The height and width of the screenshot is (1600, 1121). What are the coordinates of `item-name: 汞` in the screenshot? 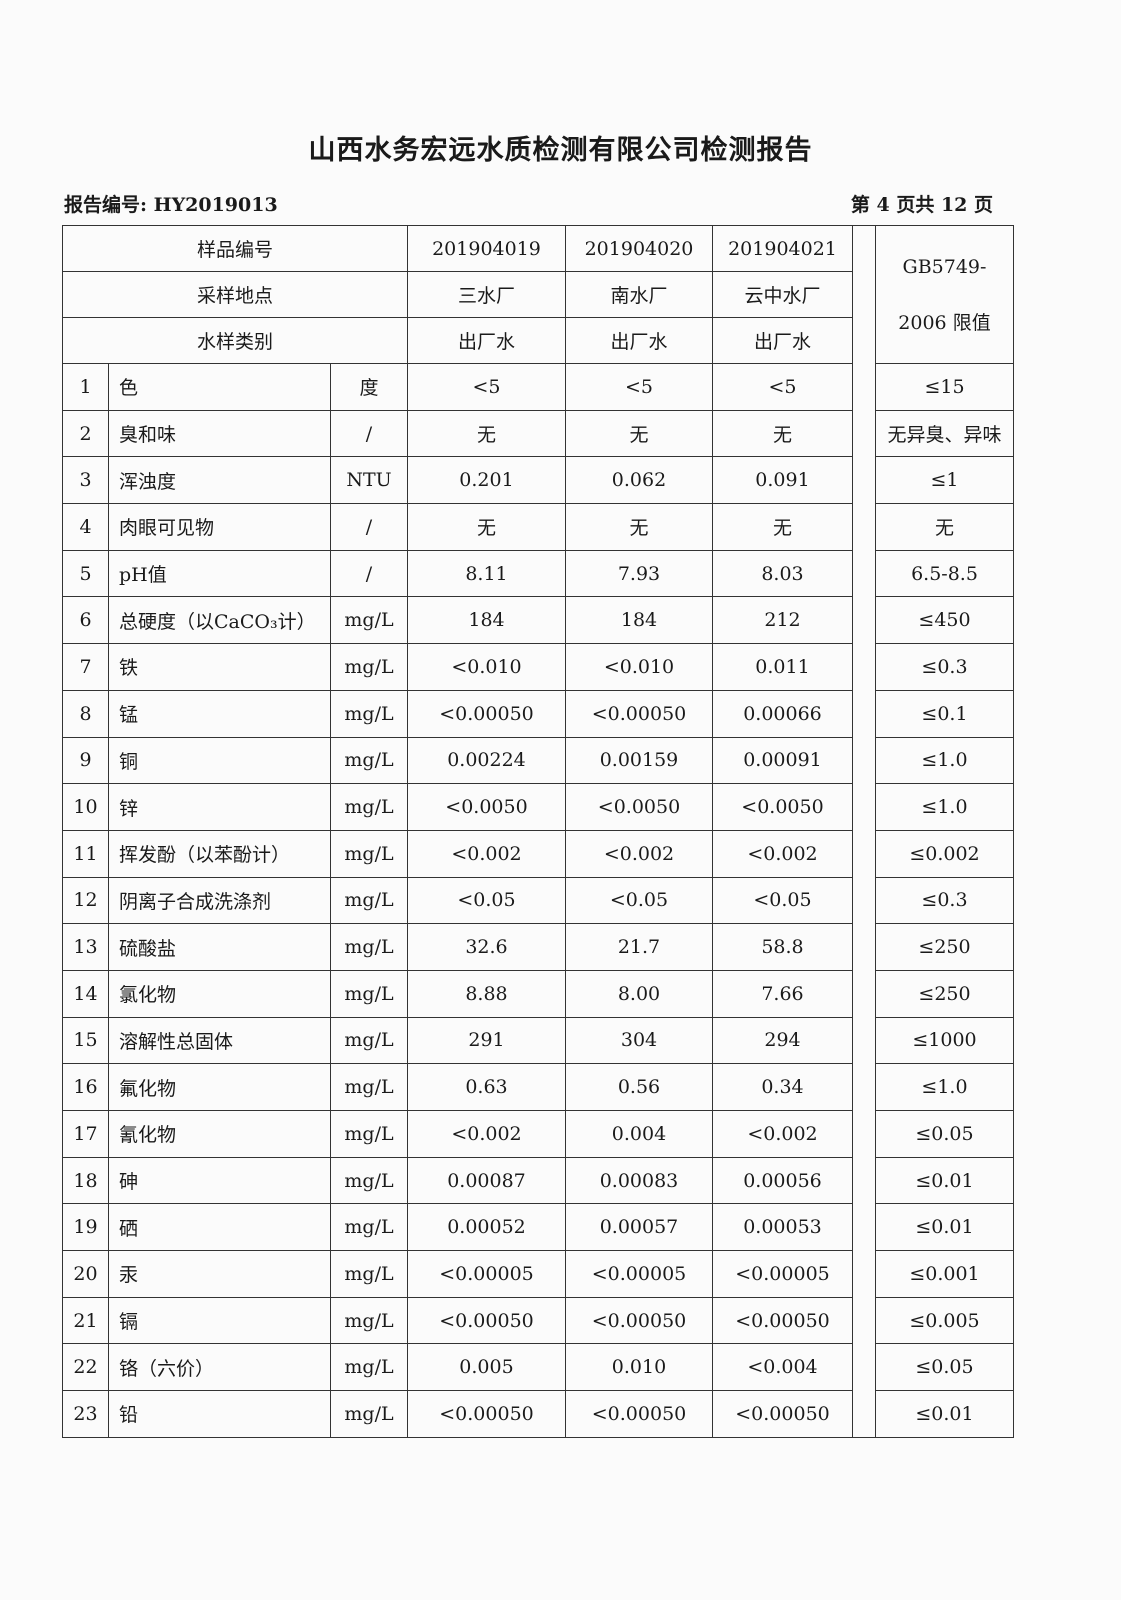 It's located at (219, 1274).